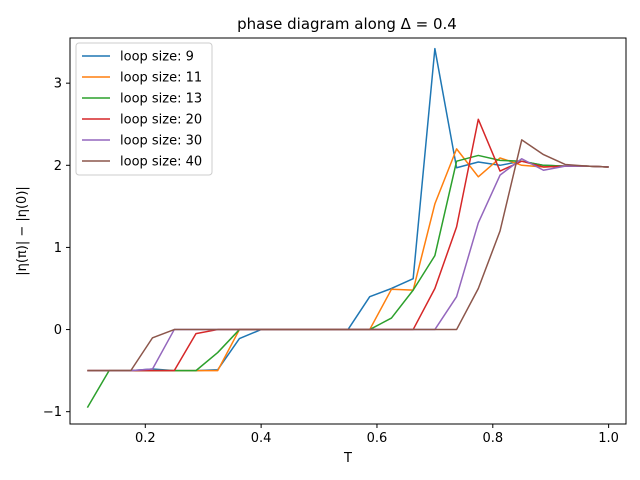  I want to click on legend-label-0: loop size: 9, so click(157, 57).